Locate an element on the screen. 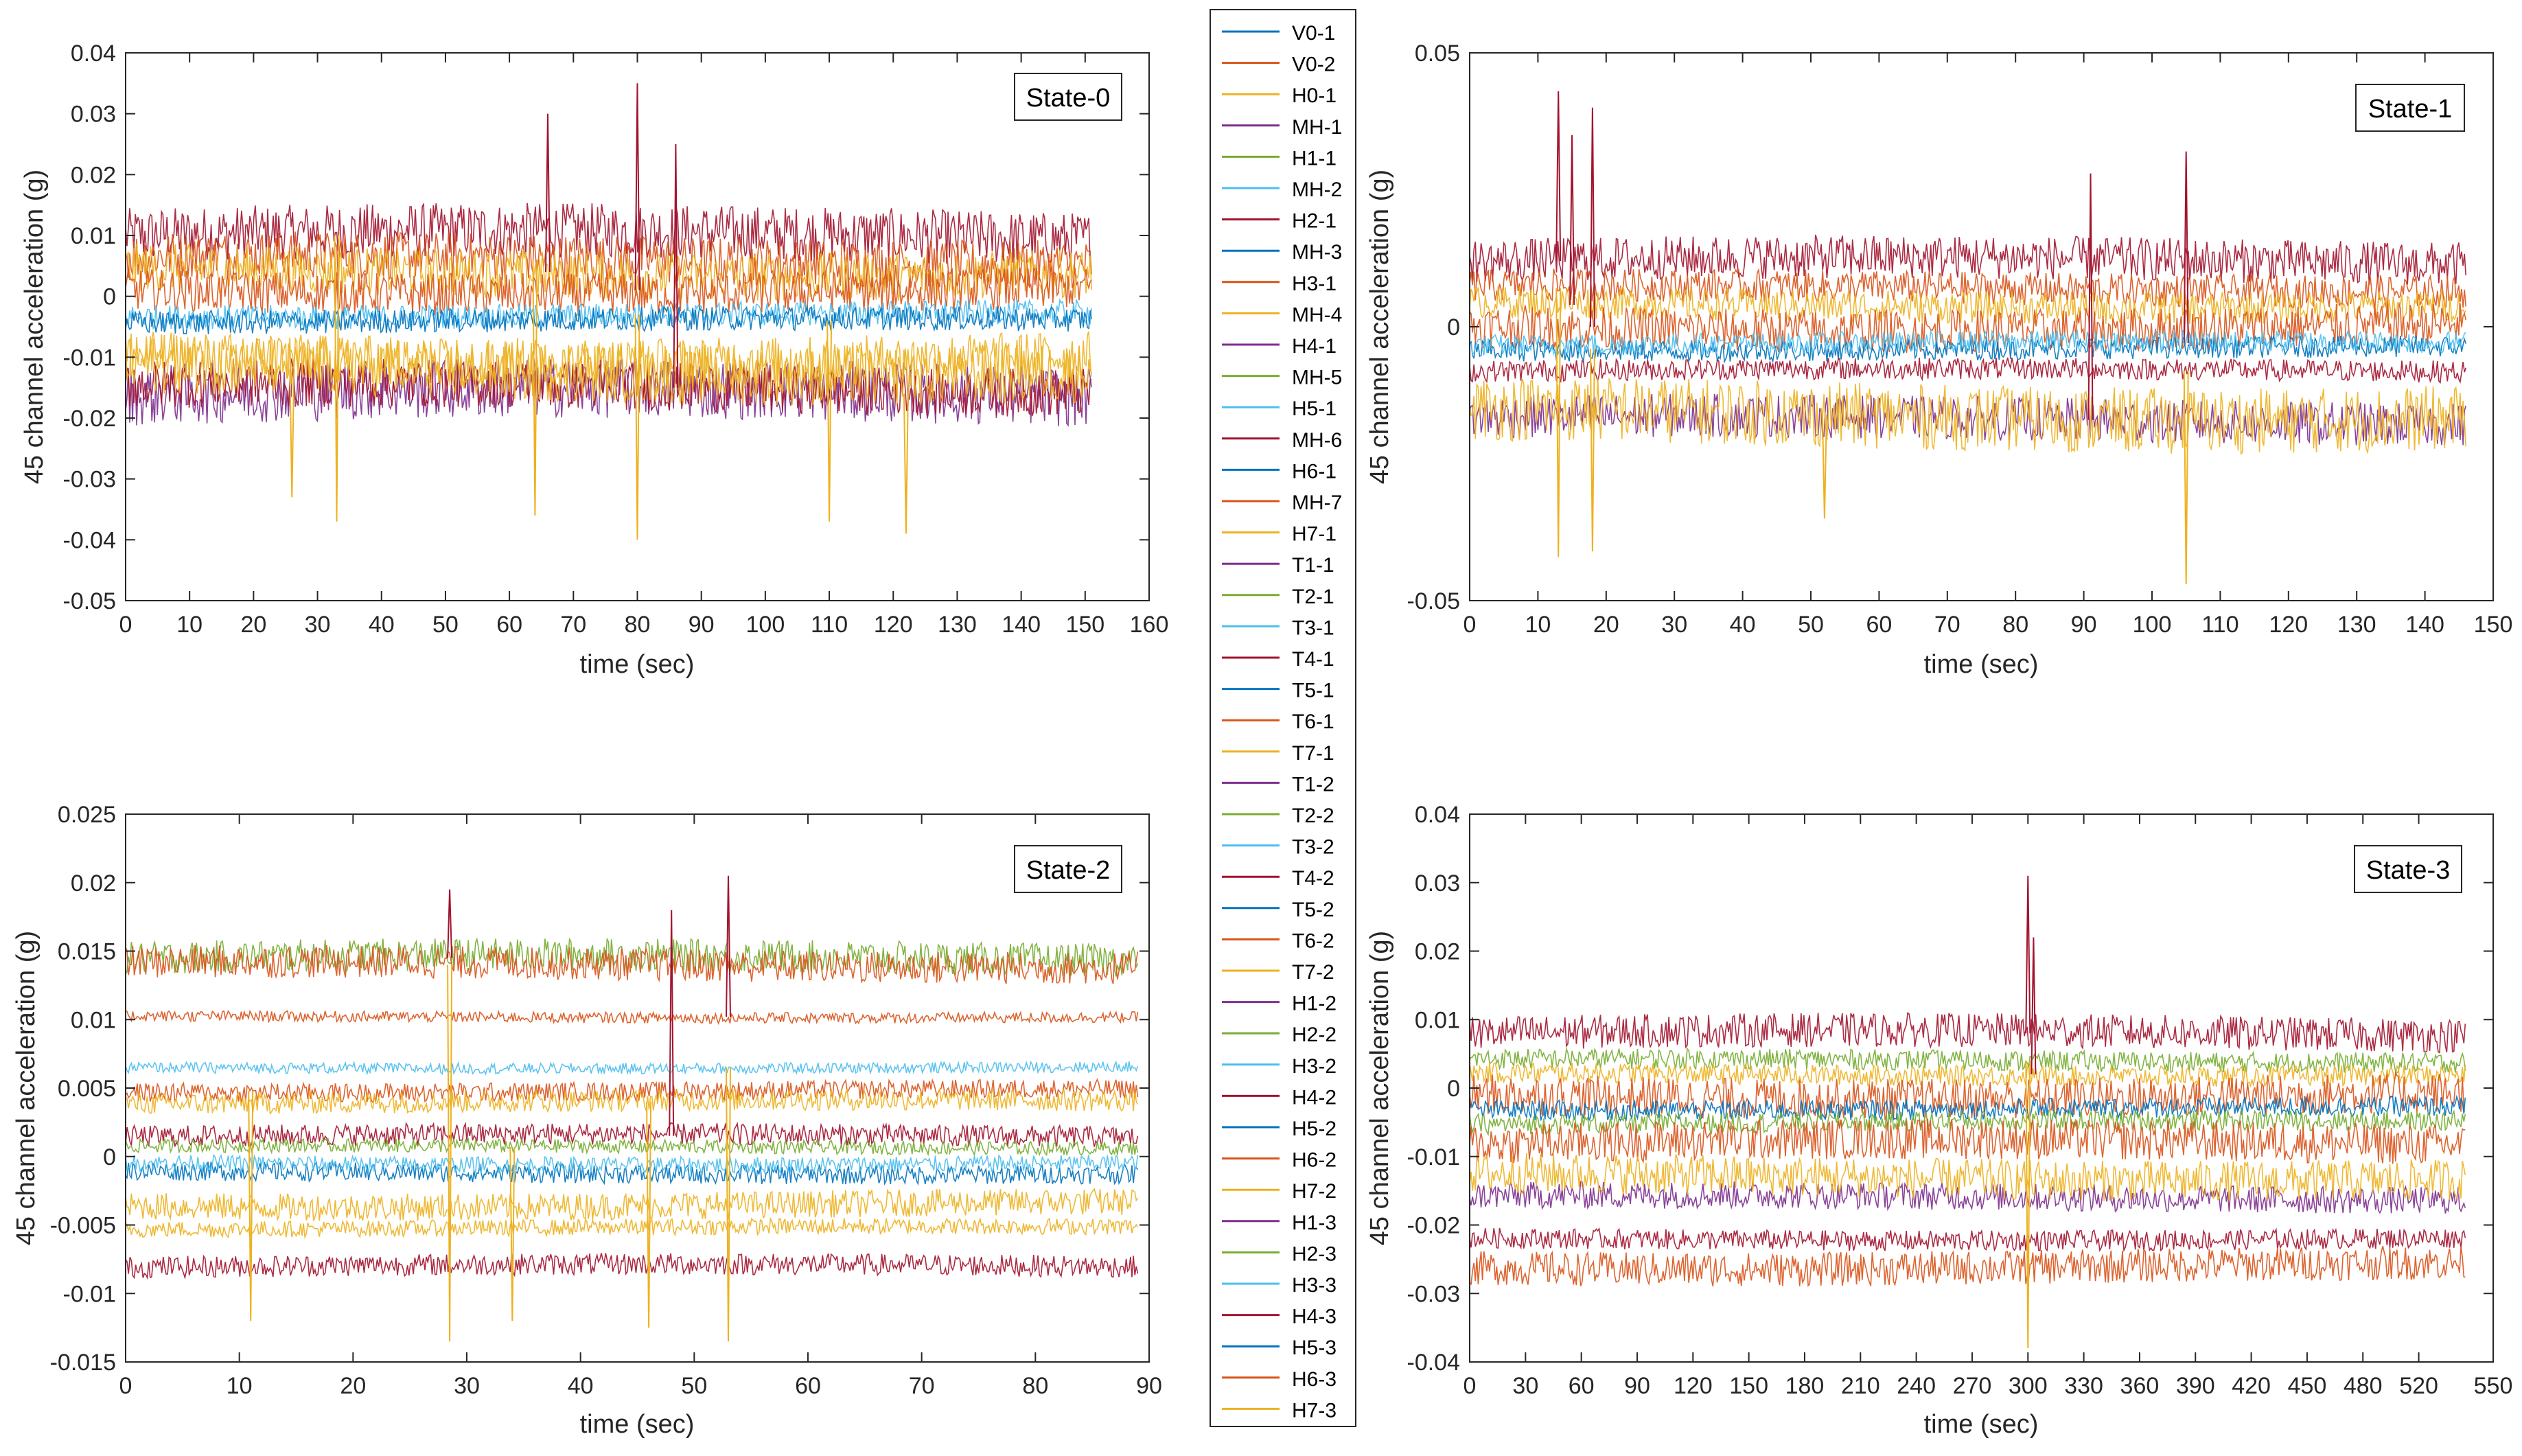 The width and height of the screenshot is (2522, 1456). legend-label: H3-1 is located at coordinates (1314, 284).